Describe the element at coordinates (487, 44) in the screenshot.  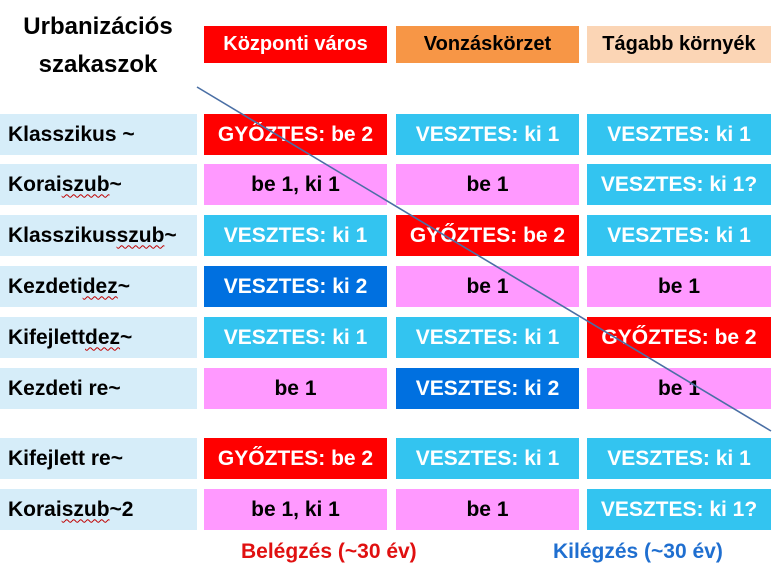
I see `column-header-2: Vonzáskörzet` at that location.